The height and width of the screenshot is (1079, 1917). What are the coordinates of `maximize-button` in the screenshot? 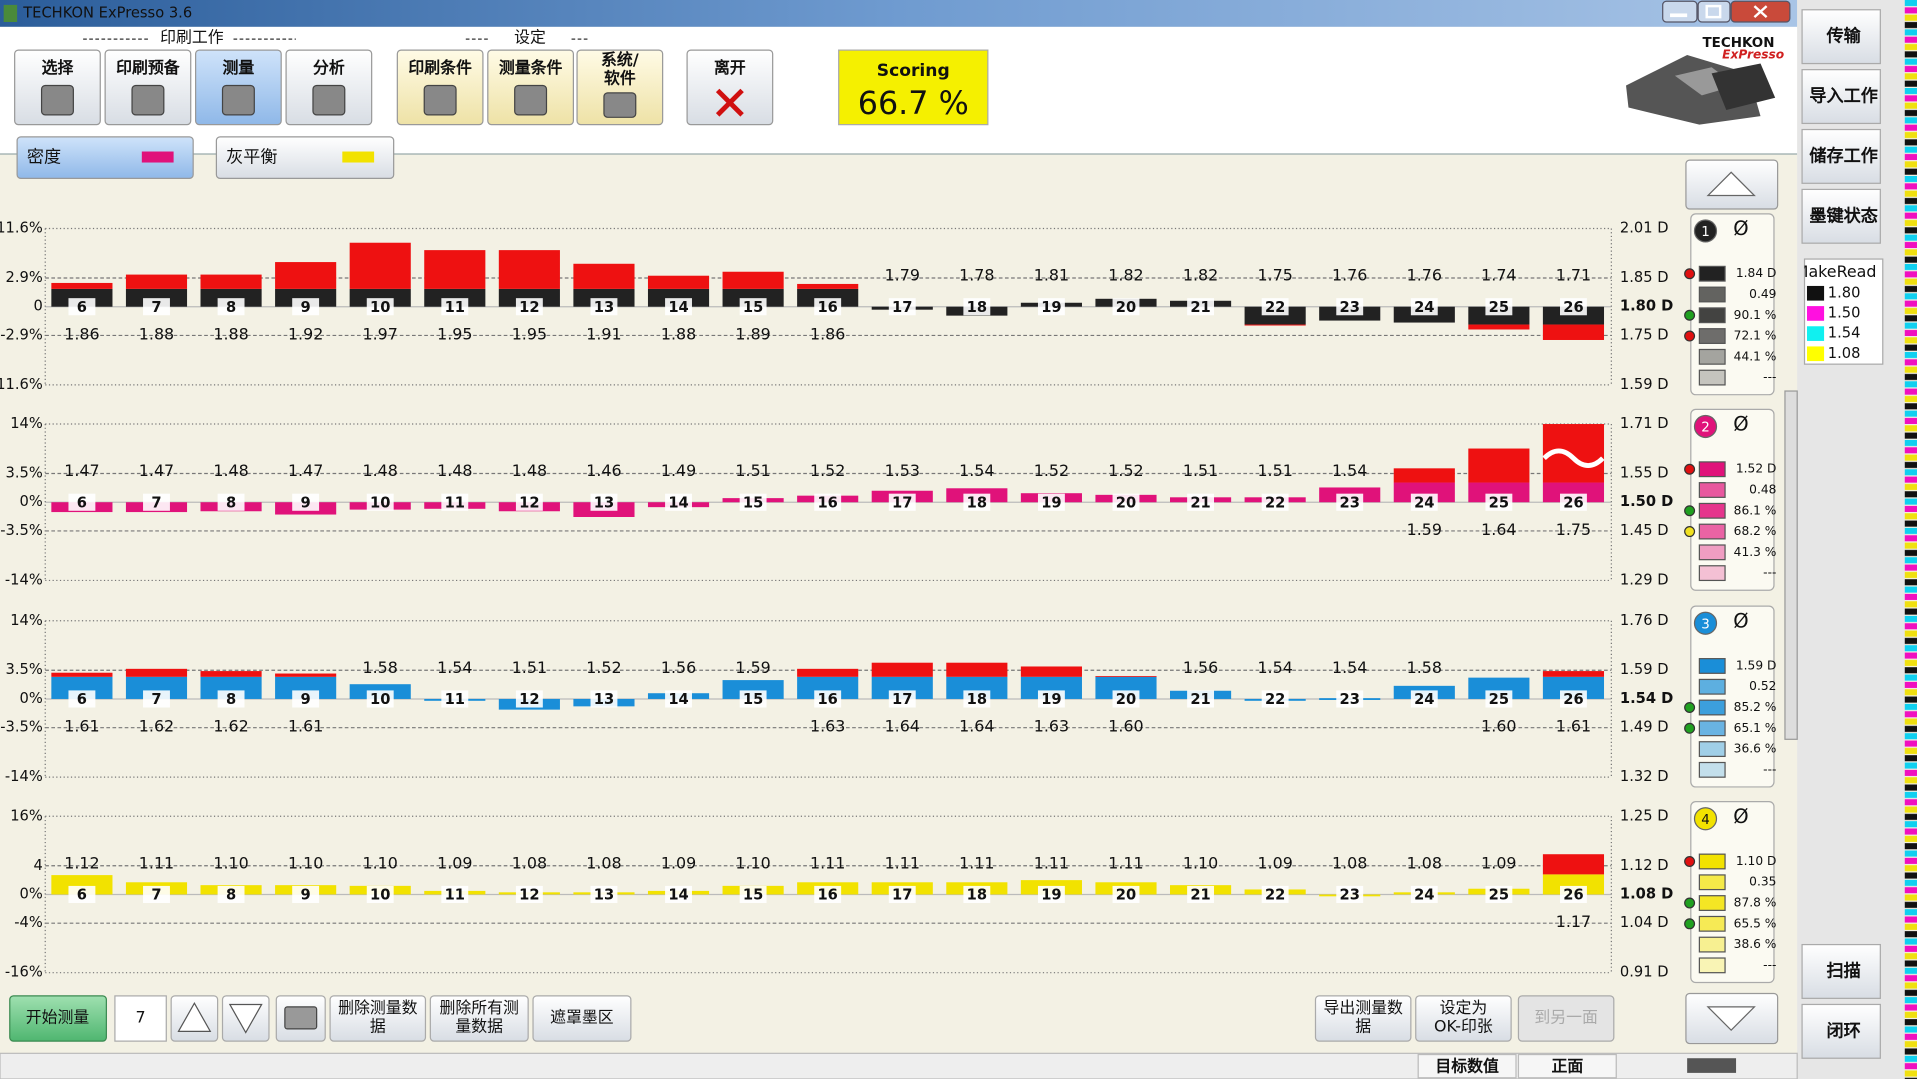 It's located at (1714, 11).